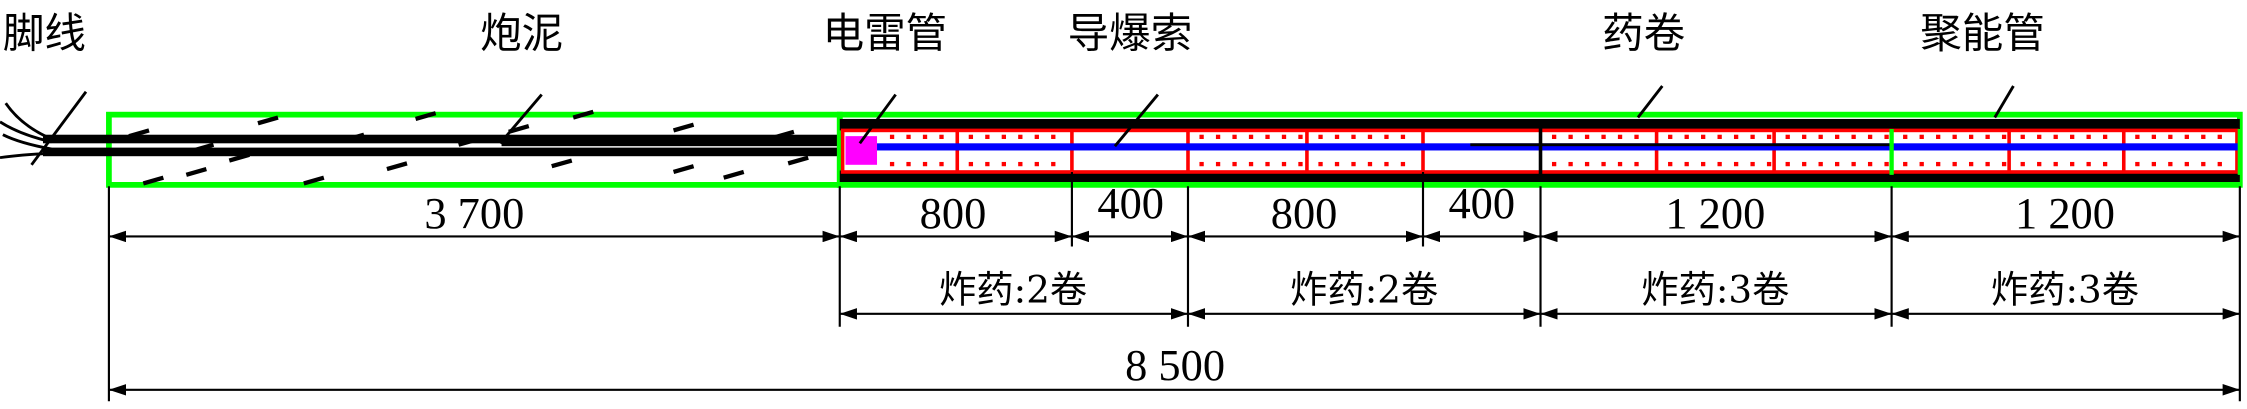 This screenshot has height=409, width=2247. Describe the element at coordinates (1539, 124) in the screenshot. I see `shaped-tube-wall-top` at that location.